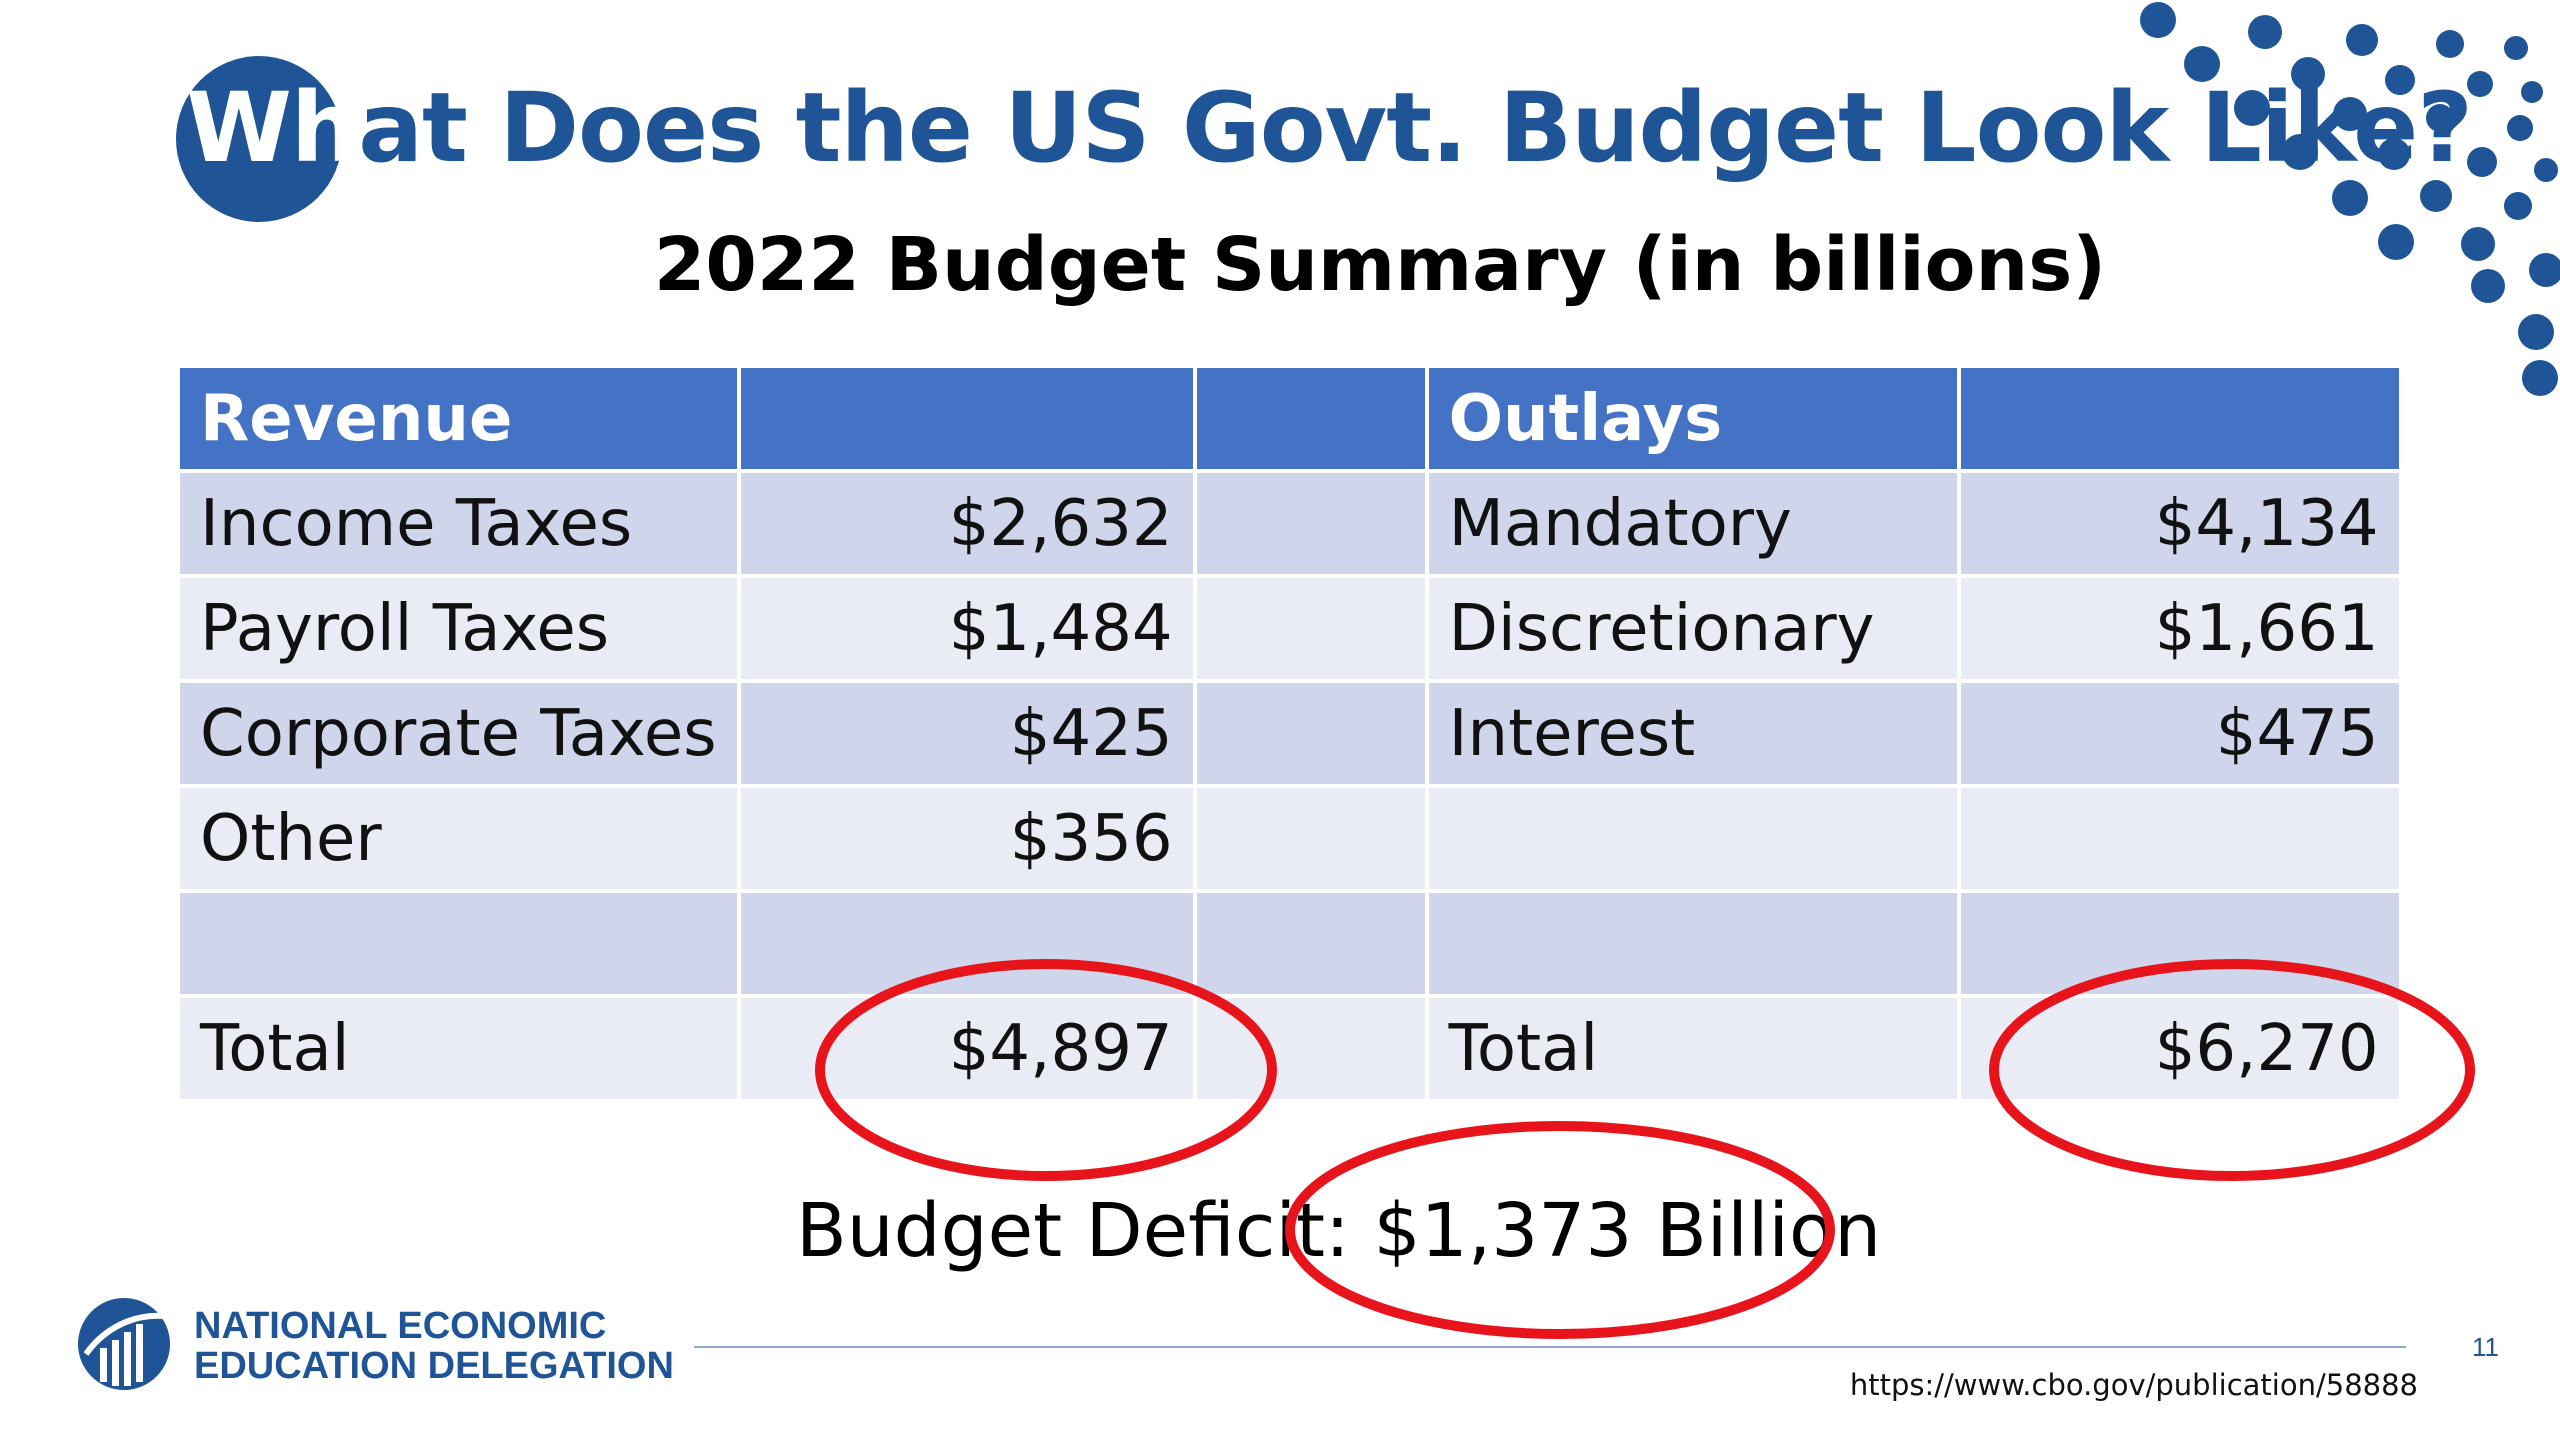 This screenshot has width=2560, height=1440. I want to click on title-rest: at Does the US Govt. Budget Look Like?, so click(1415, 128).